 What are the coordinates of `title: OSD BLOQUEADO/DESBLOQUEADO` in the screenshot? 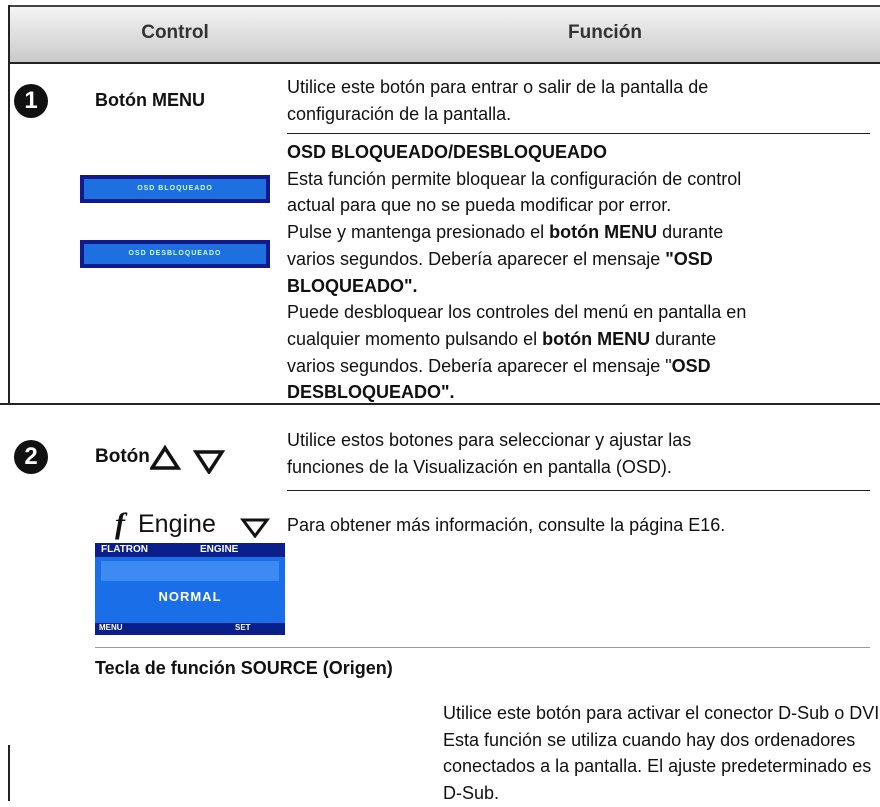 It's located at (447, 152).